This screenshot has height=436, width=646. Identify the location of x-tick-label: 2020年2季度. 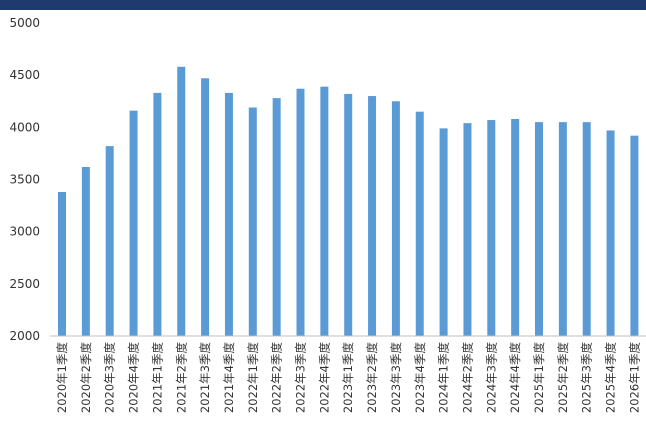
(86, 378).